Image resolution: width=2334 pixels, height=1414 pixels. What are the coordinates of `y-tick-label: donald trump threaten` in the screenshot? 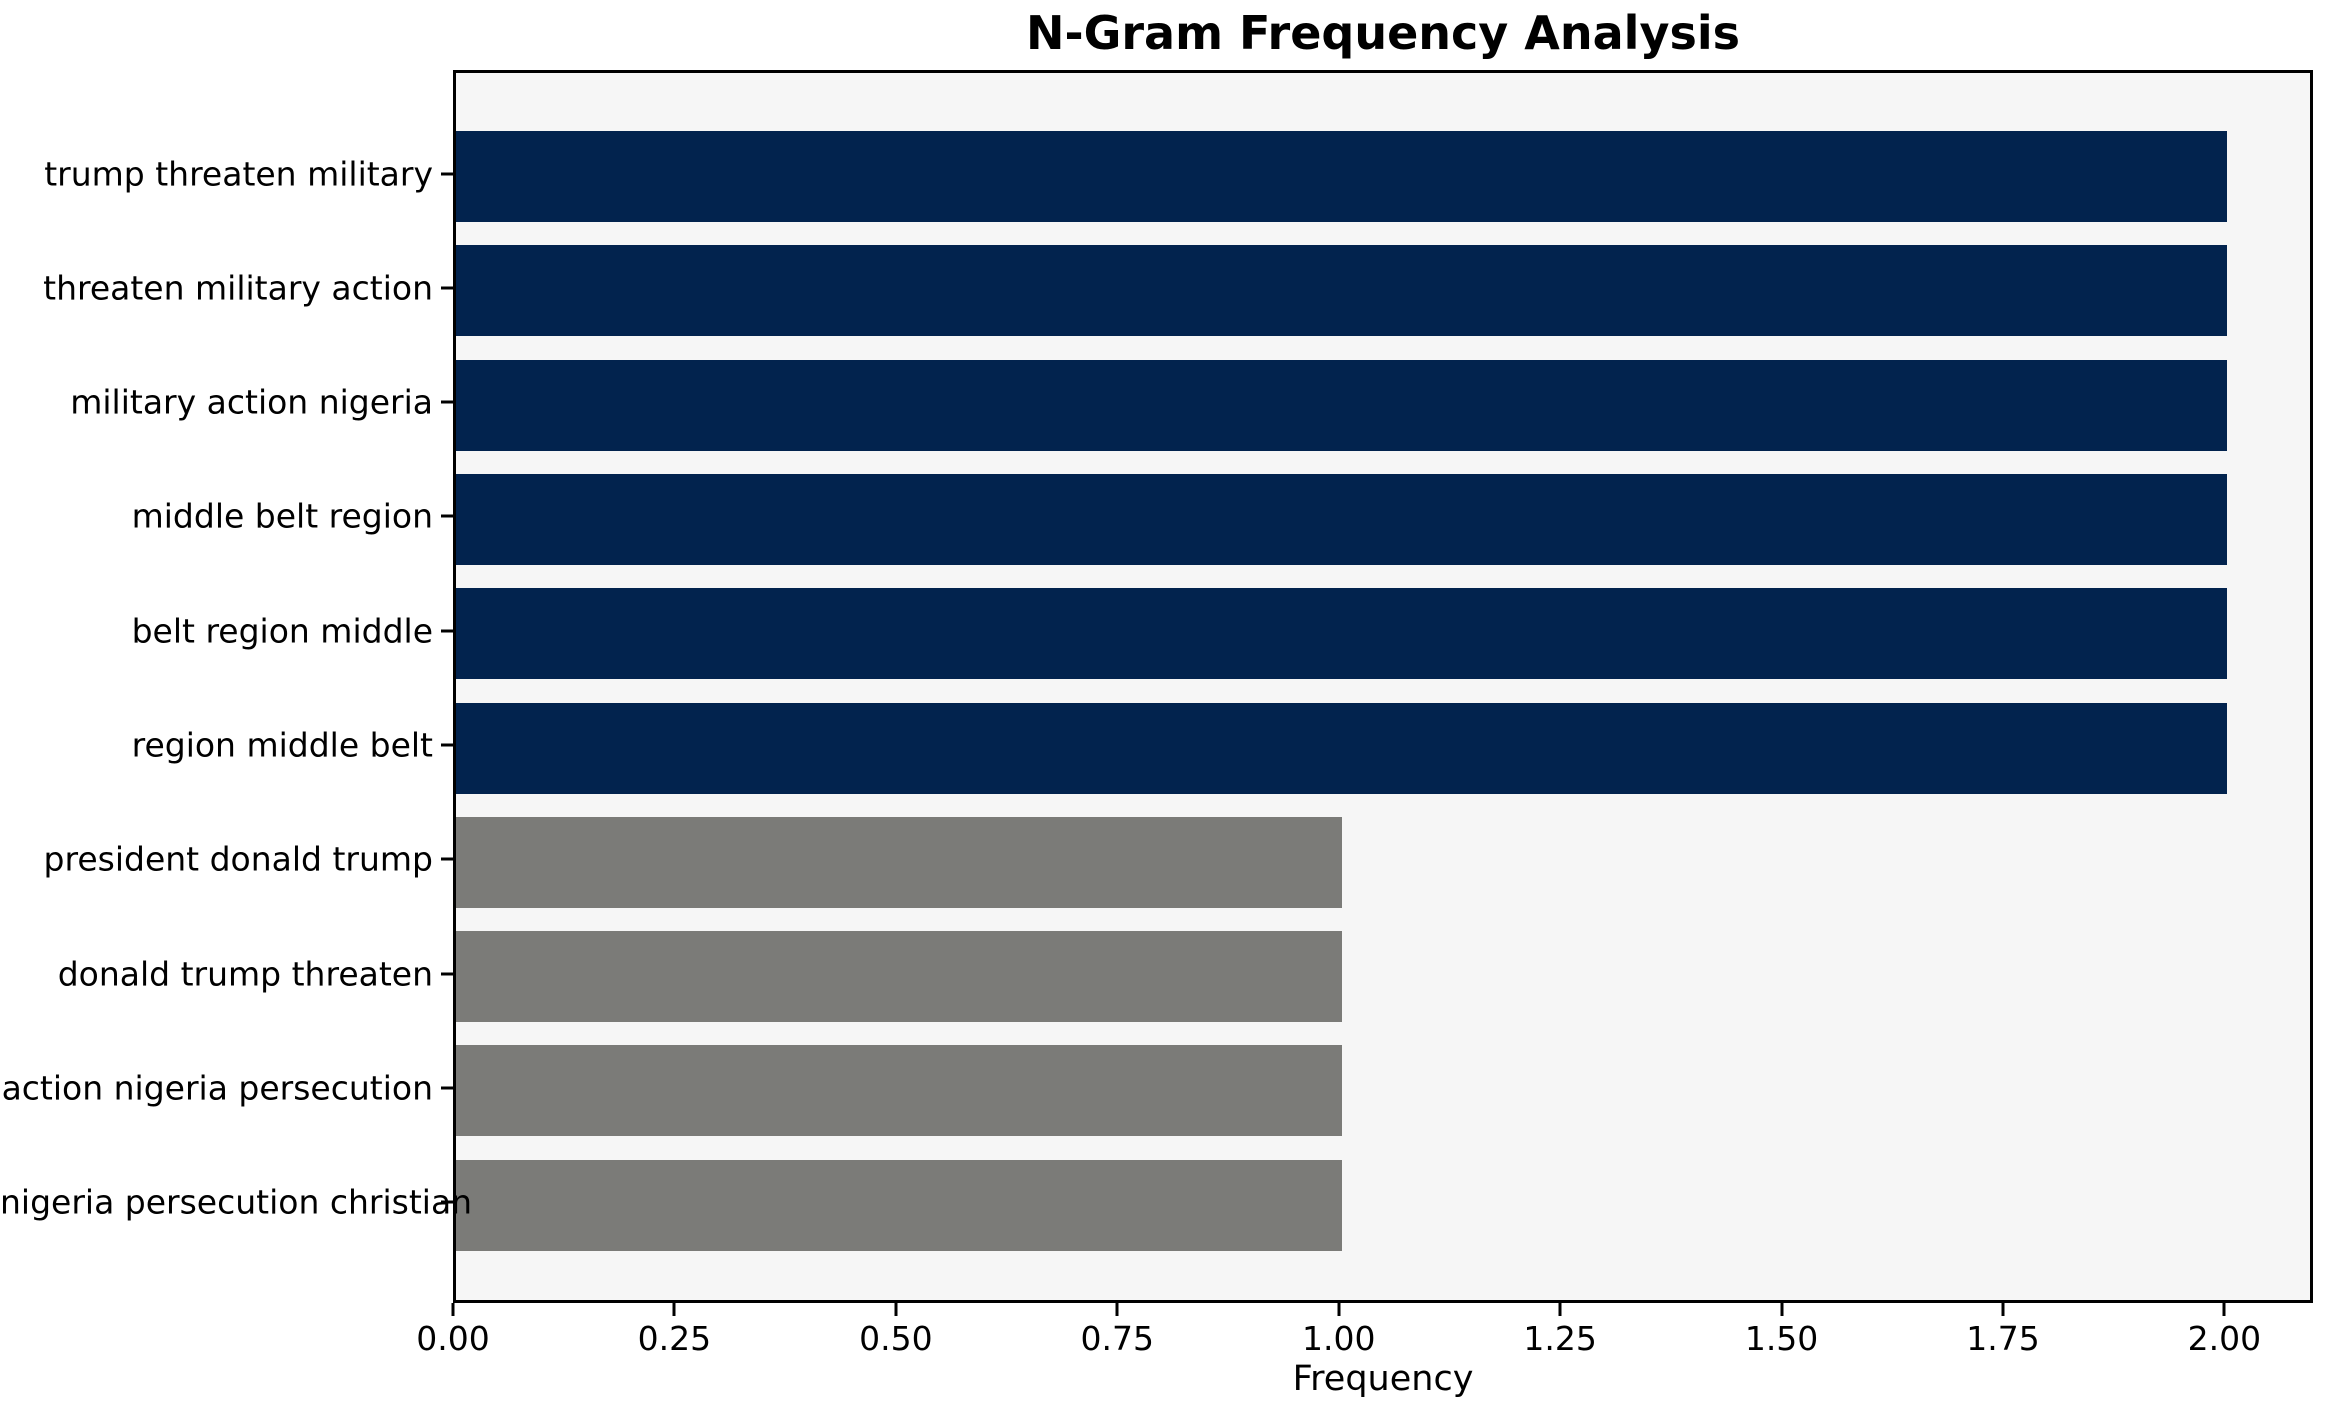 It's located at (245, 974).